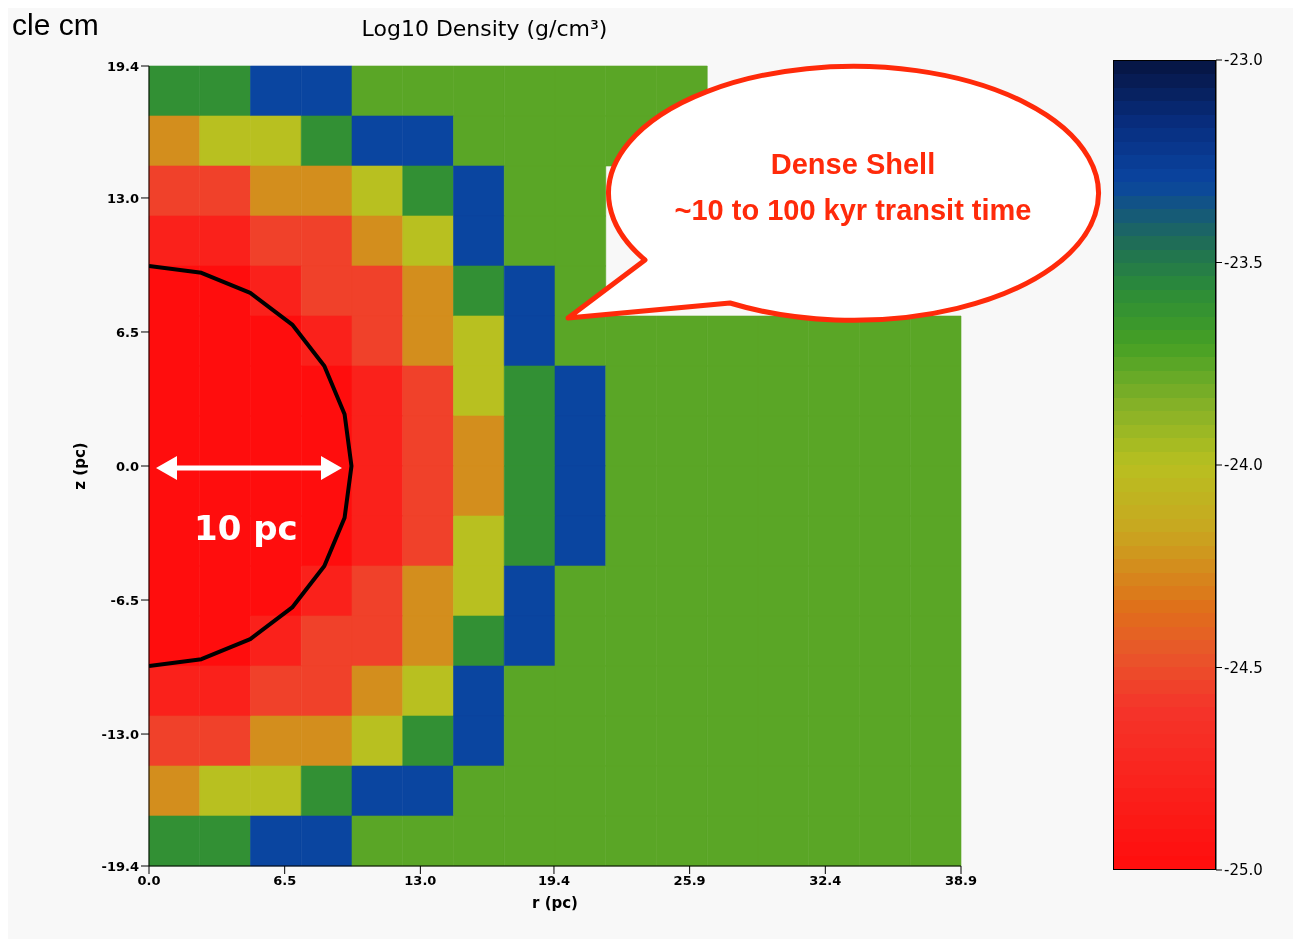  I want to click on x-tick-label: 13.0, so click(420, 881).